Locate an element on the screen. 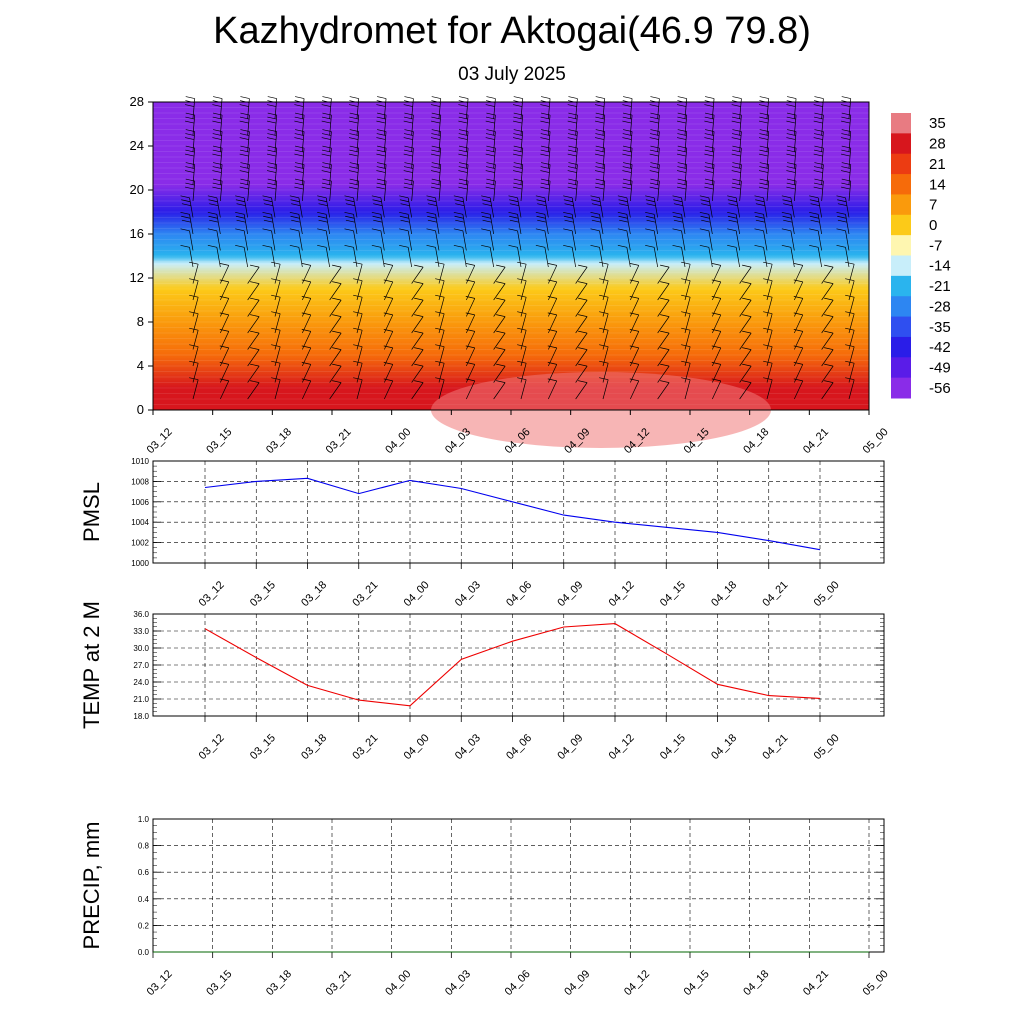  y-tick-label: 1004 is located at coordinates (140, 522).